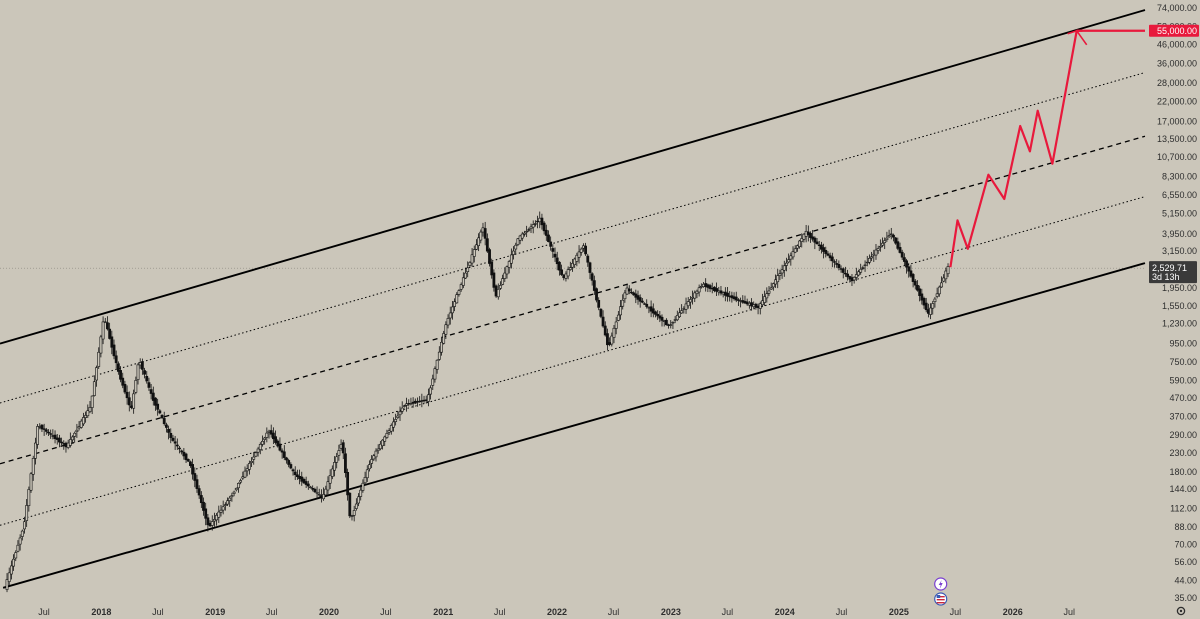 The width and height of the screenshot is (1200, 619). Describe the element at coordinates (1177, 101) in the screenshot. I see `y-tick-label: 22,000.00` at that location.